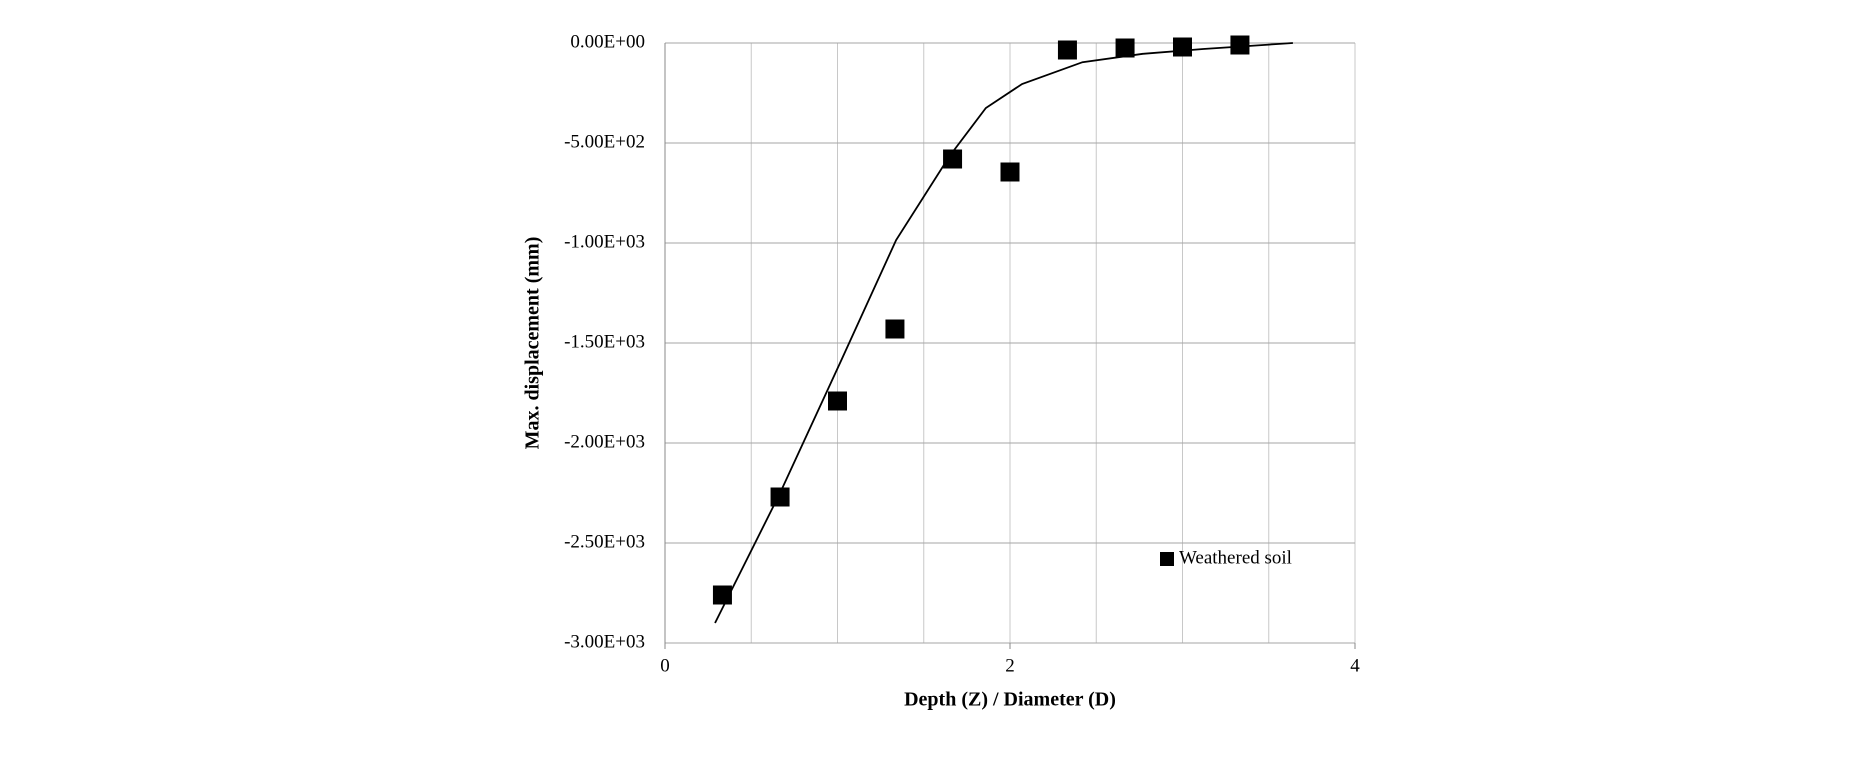 The height and width of the screenshot is (765, 1876). I want to click on x-tick-label: 0, so click(665, 665).